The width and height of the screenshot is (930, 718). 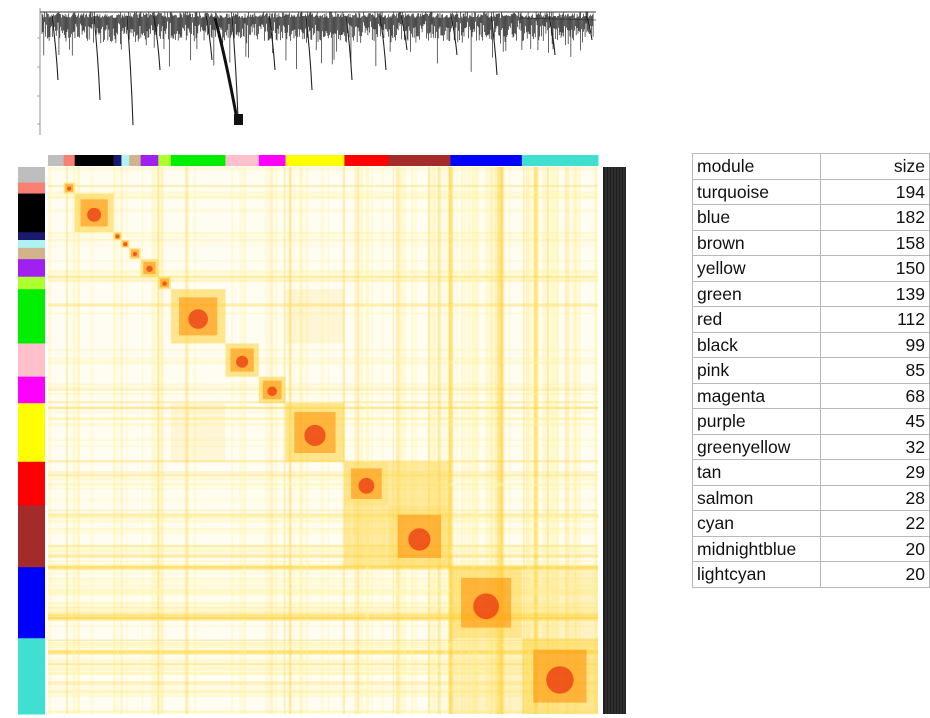 I want to click on module-name: cyan, so click(x=756, y=523).